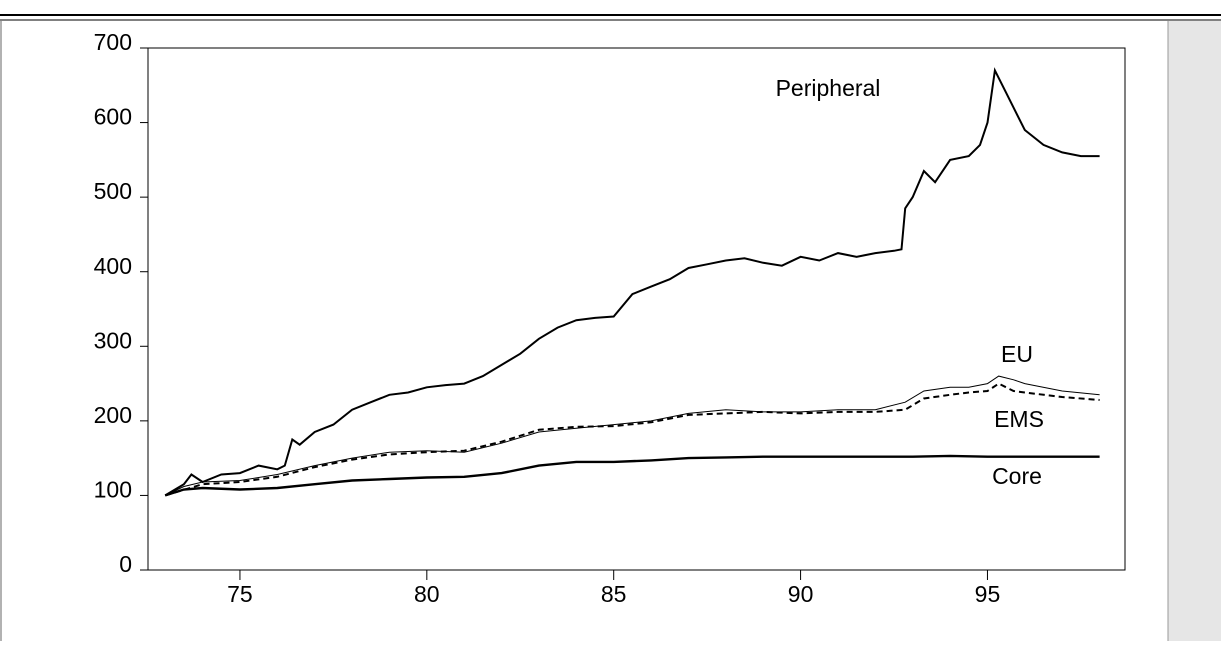 This screenshot has height=646, width=1221. Describe the element at coordinates (1194, 331) in the screenshot. I see `side-panel` at that location.